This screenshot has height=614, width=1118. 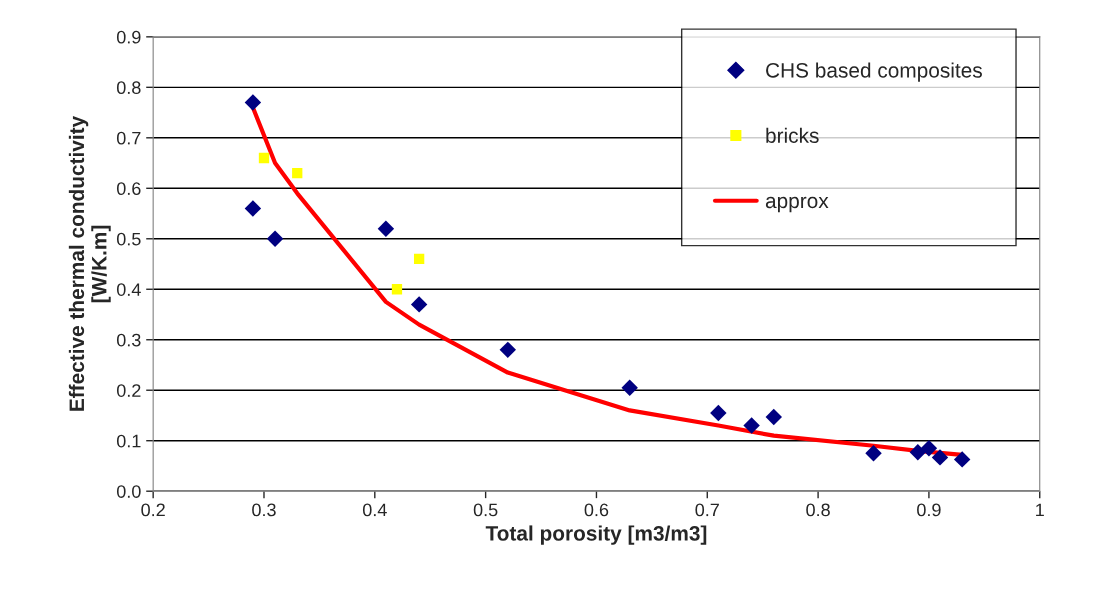 What do you see at coordinates (792, 135) in the screenshot?
I see `legend-label: bricks` at bounding box center [792, 135].